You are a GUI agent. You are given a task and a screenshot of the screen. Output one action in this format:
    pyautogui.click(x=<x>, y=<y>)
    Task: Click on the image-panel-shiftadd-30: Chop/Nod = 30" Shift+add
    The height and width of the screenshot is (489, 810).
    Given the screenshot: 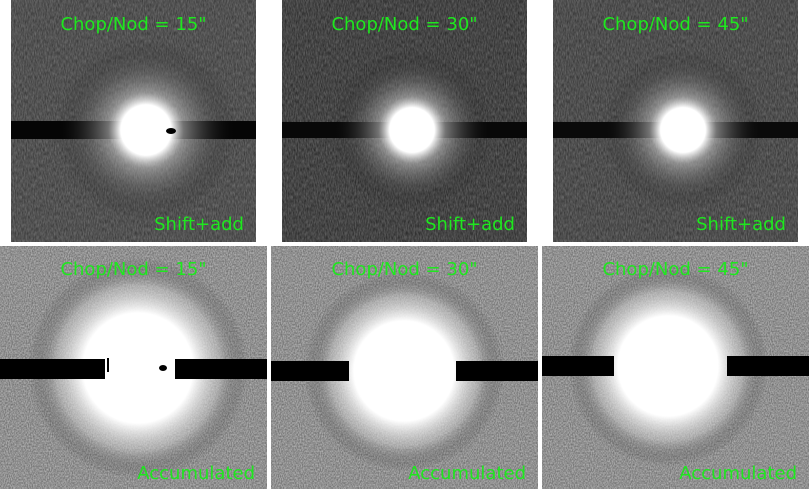 What is the action you would take?
    pyautogui.click(x=404, y=121)
    